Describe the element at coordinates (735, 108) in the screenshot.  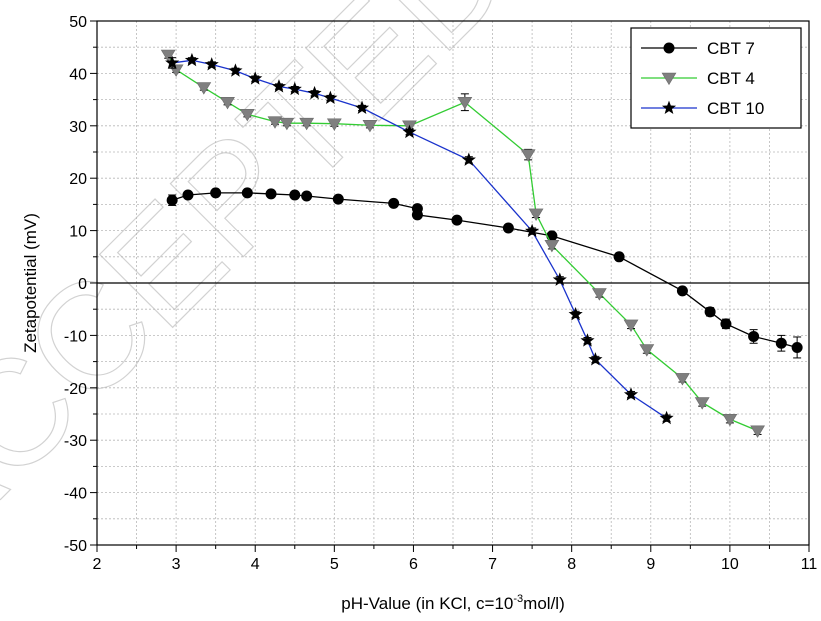
I see `legend-label: CBT 10` at that location.